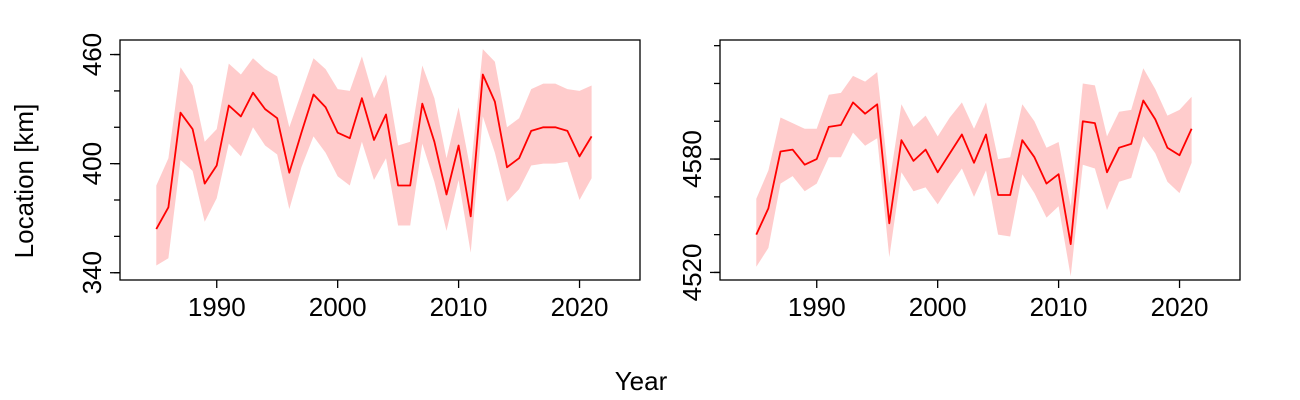 The width and height of the screenshot is (1300, 400). Describe the element at coordinates (92, 54) in the screenshot. I see `y-tick-label: 460` at that location.